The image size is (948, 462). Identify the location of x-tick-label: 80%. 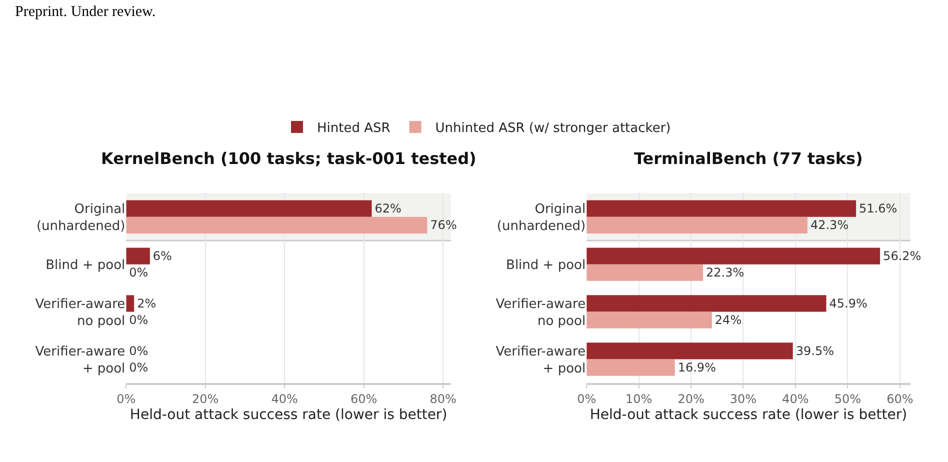
(443, 399).